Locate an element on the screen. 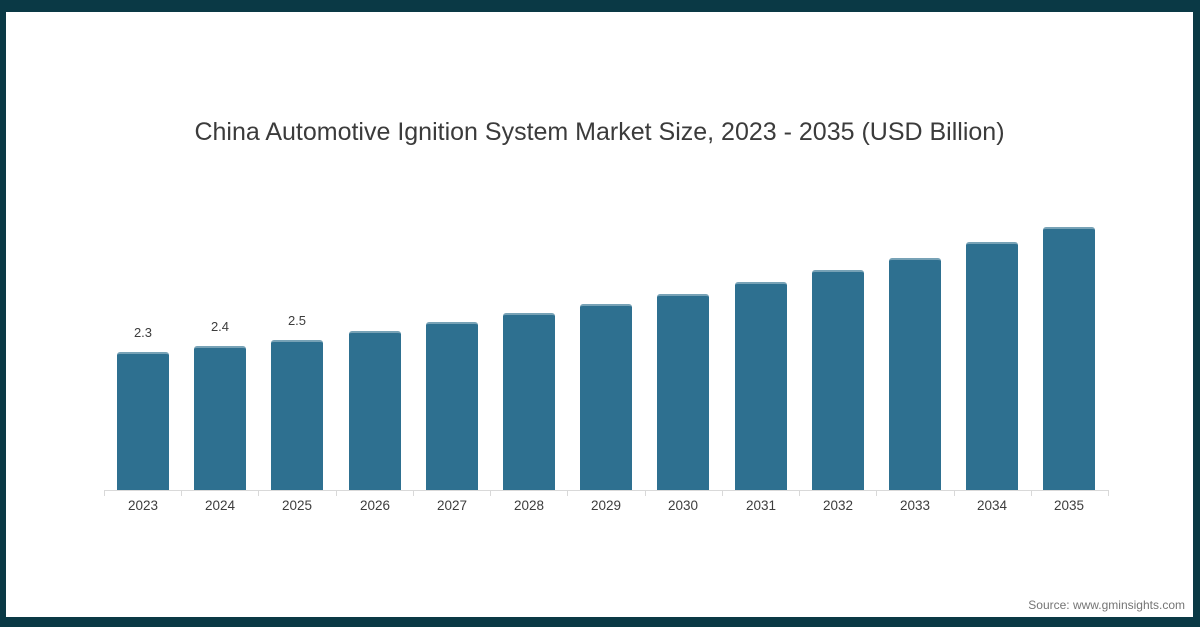  x-tick-label-2029: 2029 is located at coordinates (606, 505).